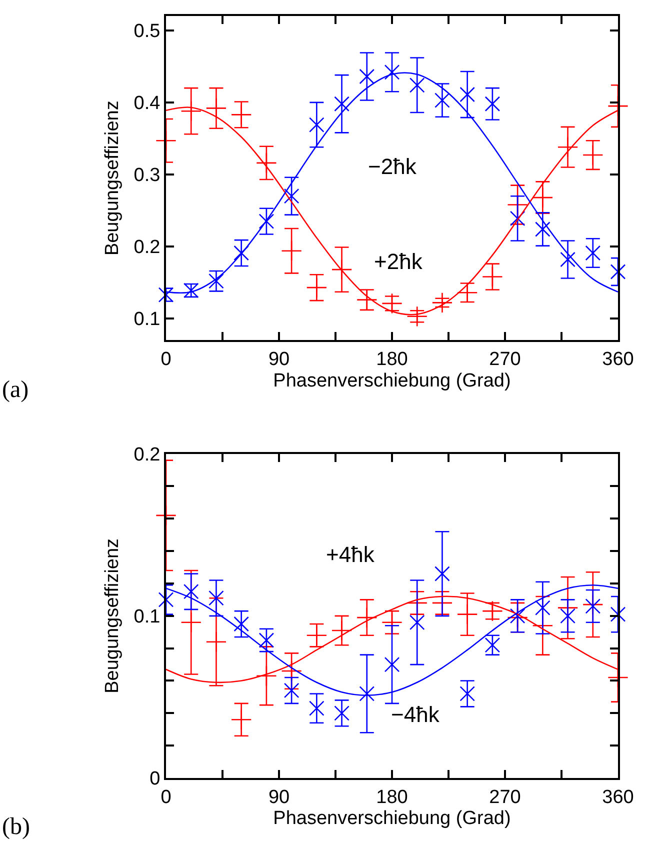 This screenshot has width=645, height=859. I want to click on y-tick-label: 0, so click(155, 779).